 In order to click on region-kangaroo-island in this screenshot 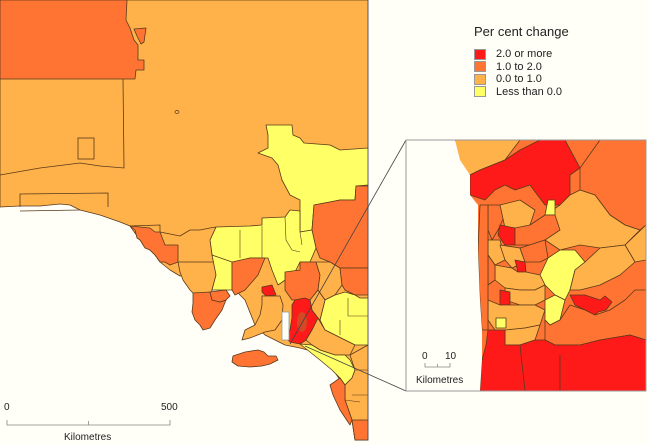, I will do `click(255, 358)`.